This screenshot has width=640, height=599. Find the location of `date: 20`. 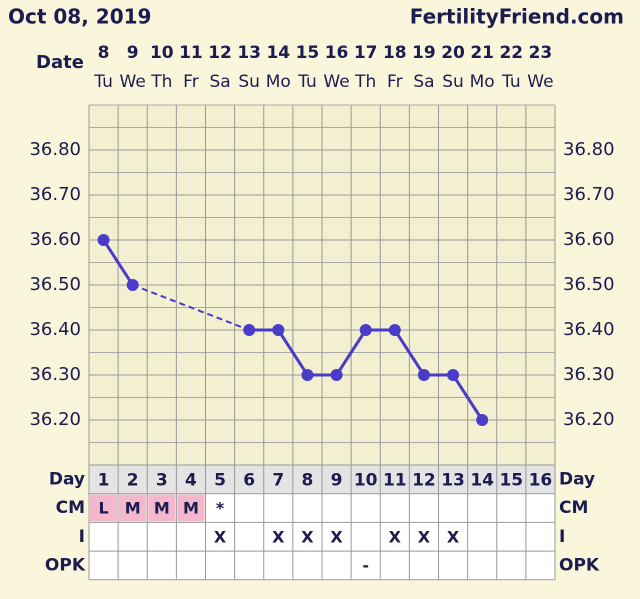

date: 20 is located at coordinates (453, 53).